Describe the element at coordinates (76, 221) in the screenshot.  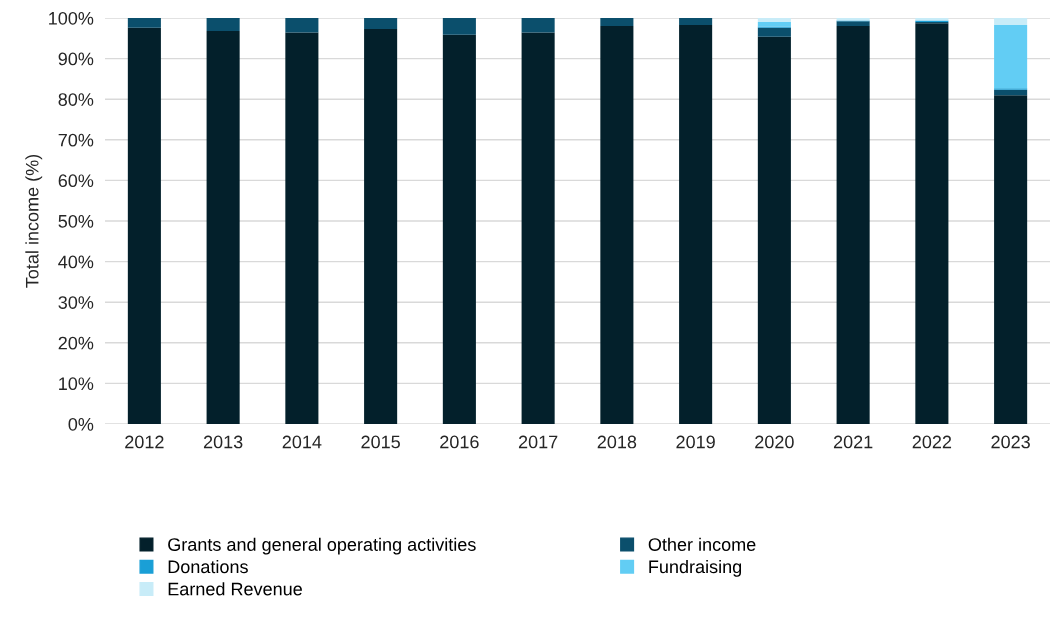
I see `y-tick-label: 50%` at that location.